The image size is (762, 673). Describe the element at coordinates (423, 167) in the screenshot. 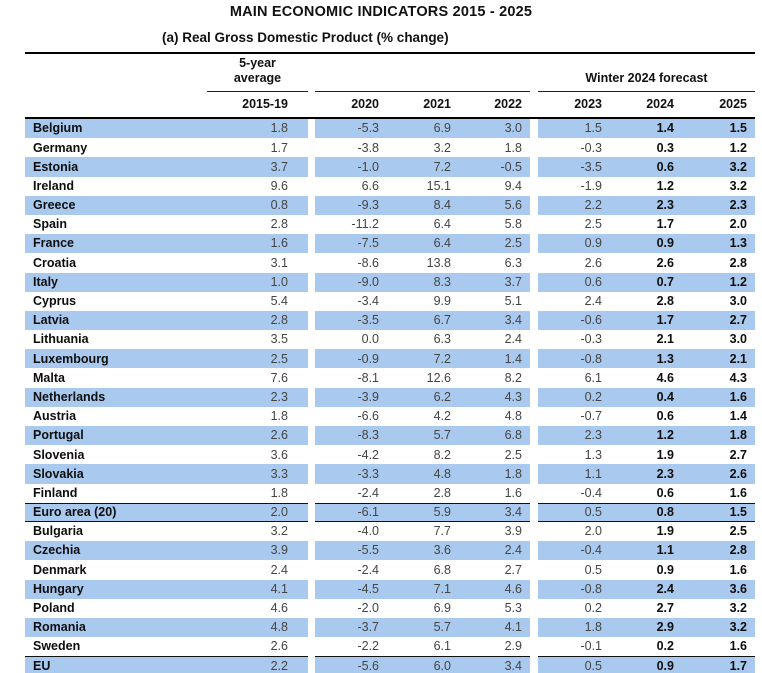

I see `value-cell: 7.2` at that location.